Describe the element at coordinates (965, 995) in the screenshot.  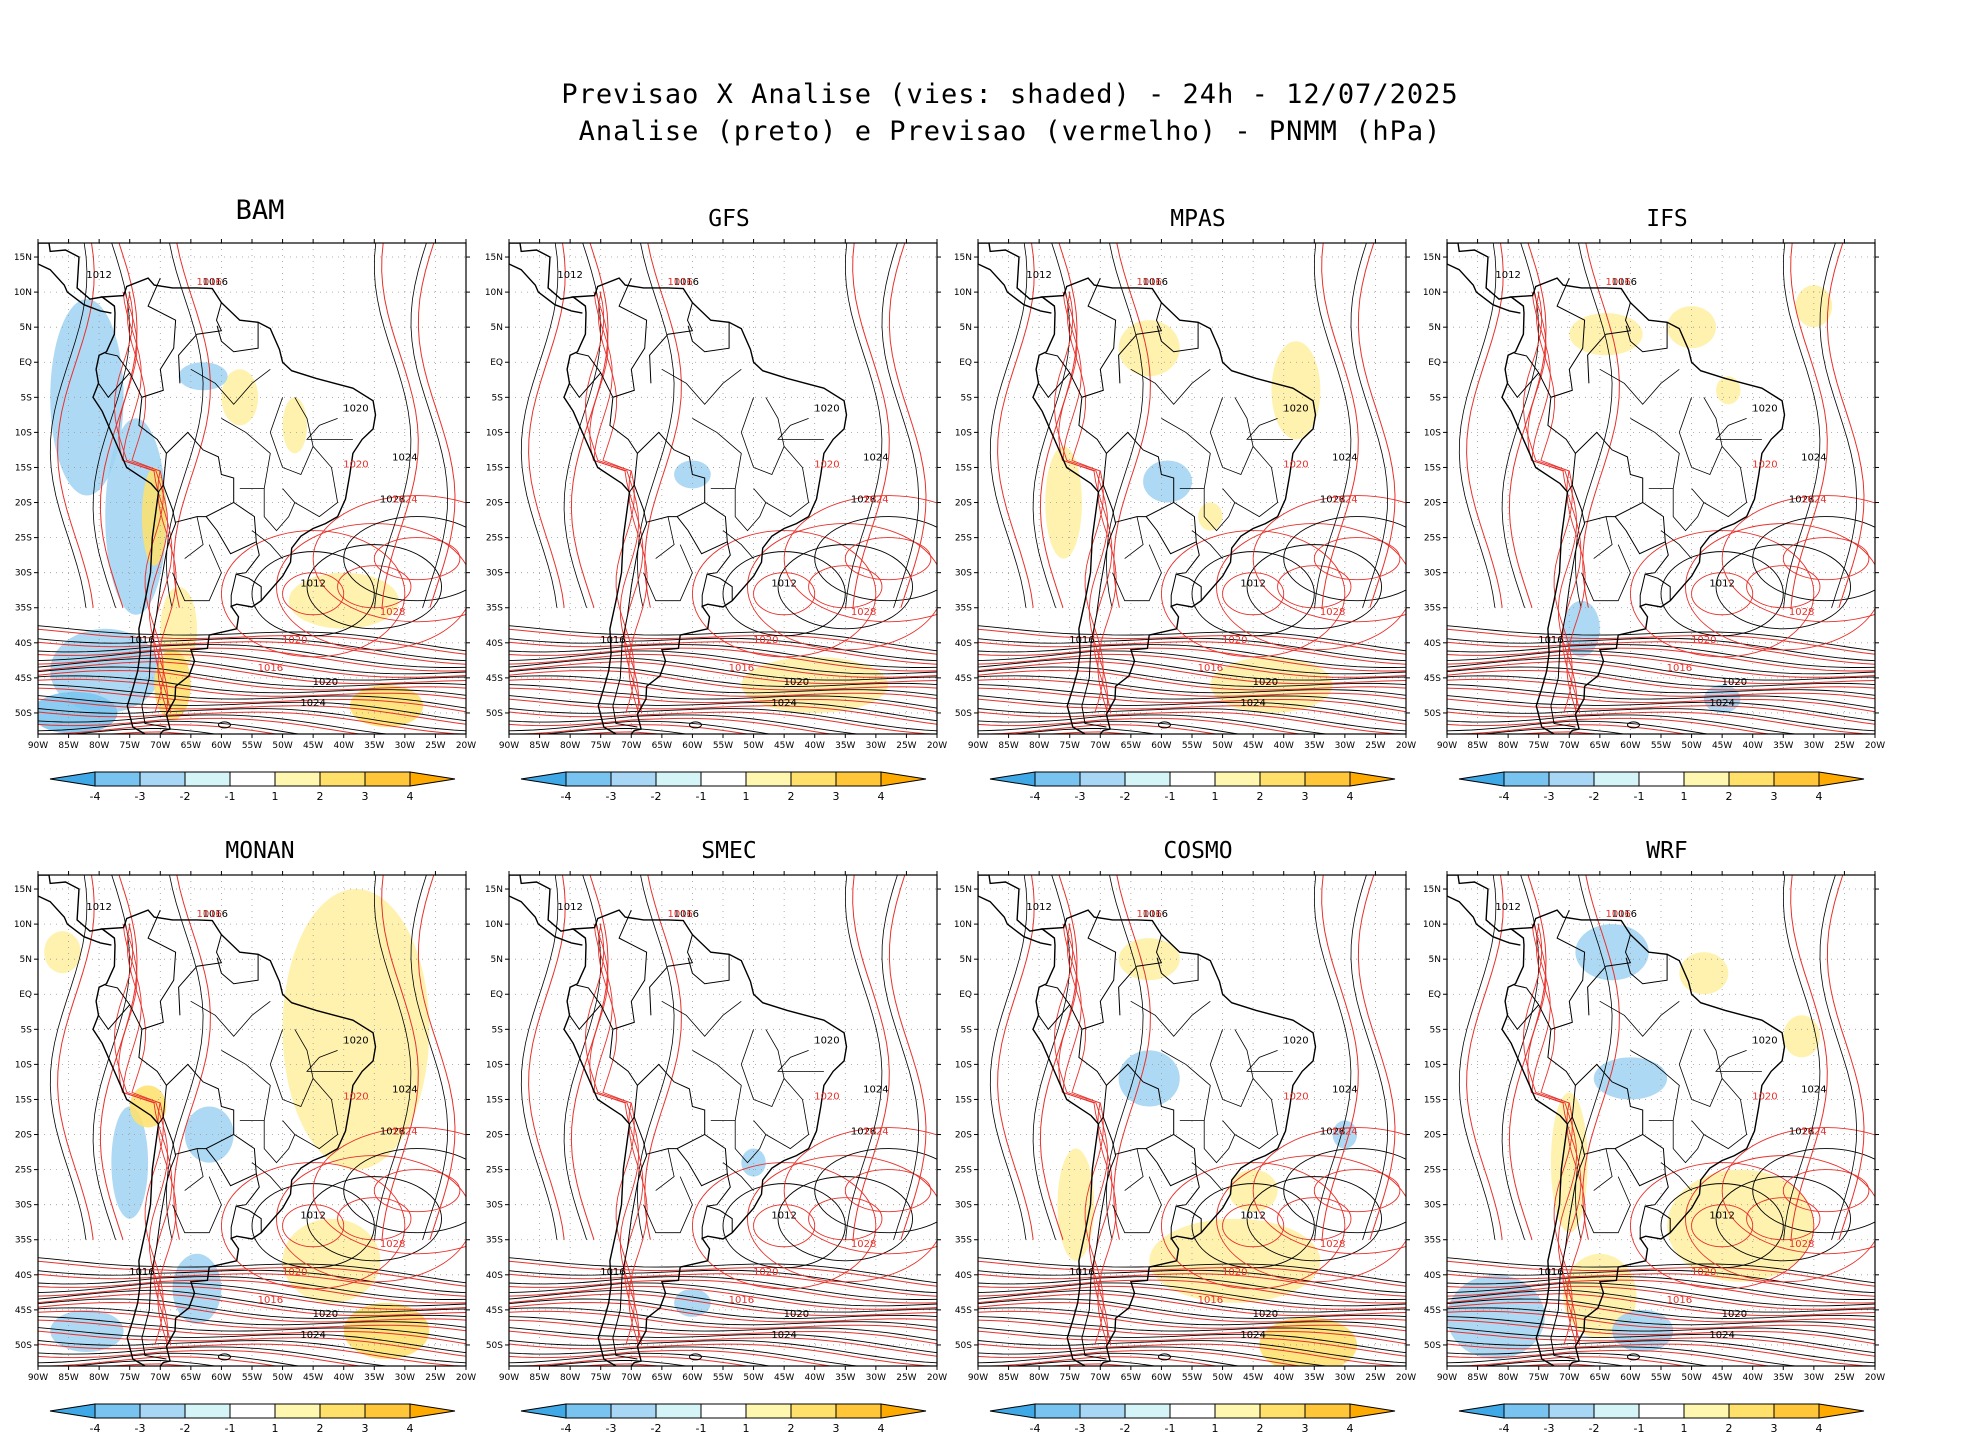
I see `lat-label: EQ` at that location.